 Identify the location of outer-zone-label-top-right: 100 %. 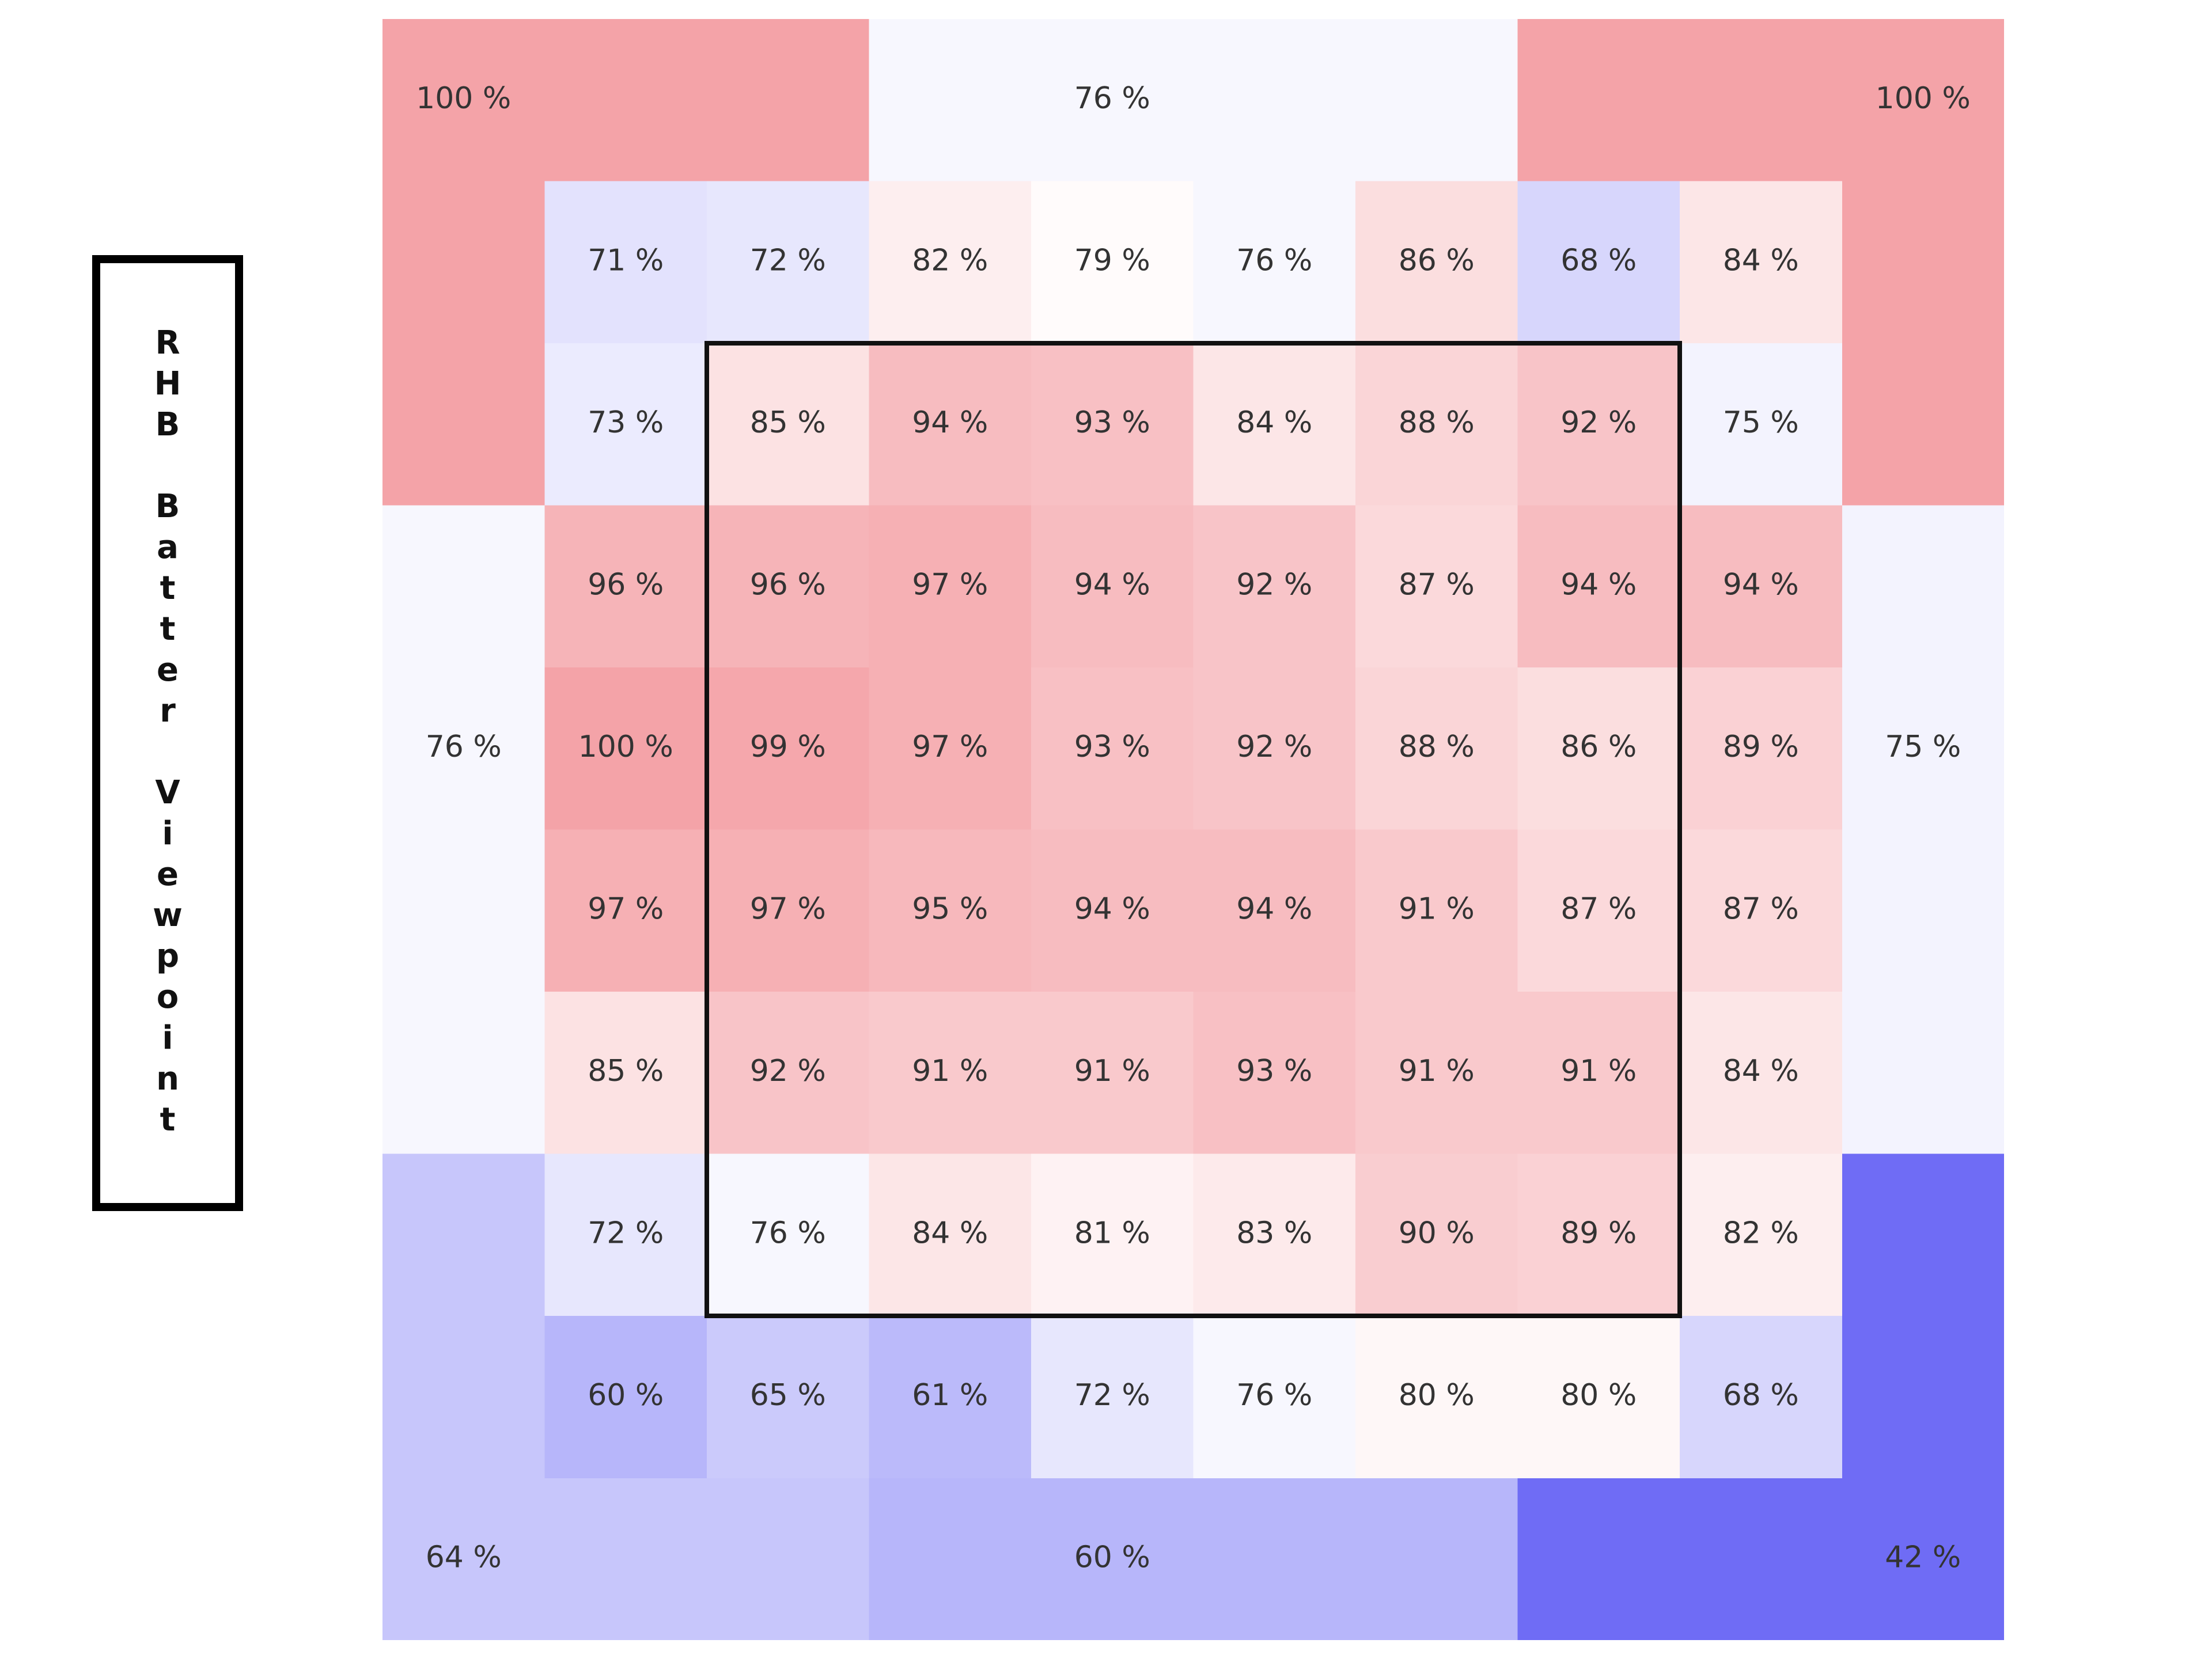
(1923, 98).